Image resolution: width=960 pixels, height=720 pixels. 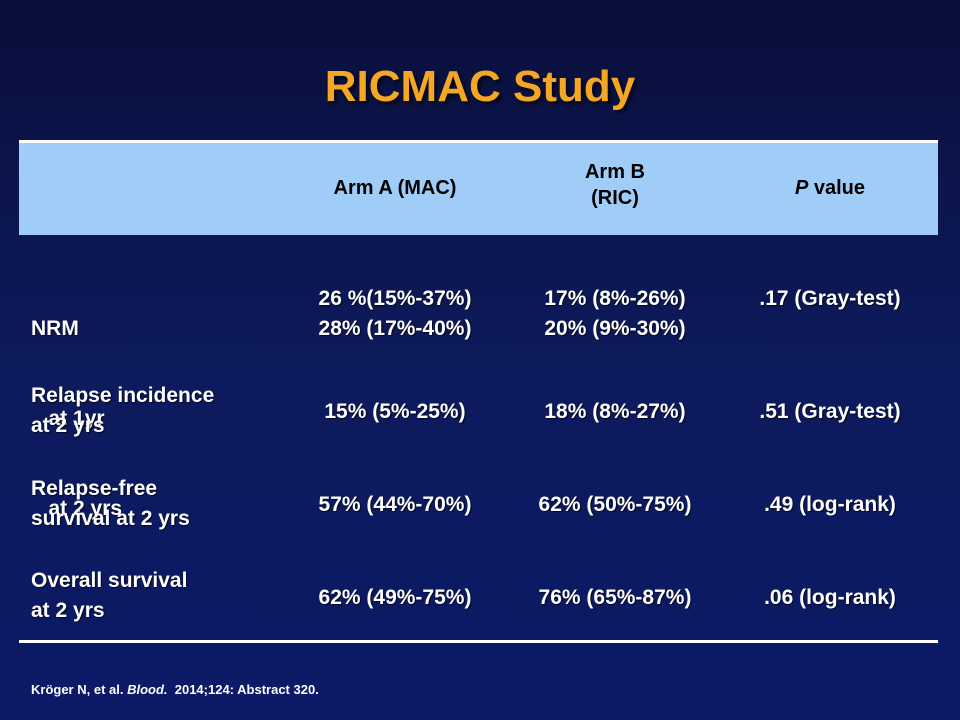 I want to click on header-arm-b-line2: (RIC), so click(x=615, y=198).